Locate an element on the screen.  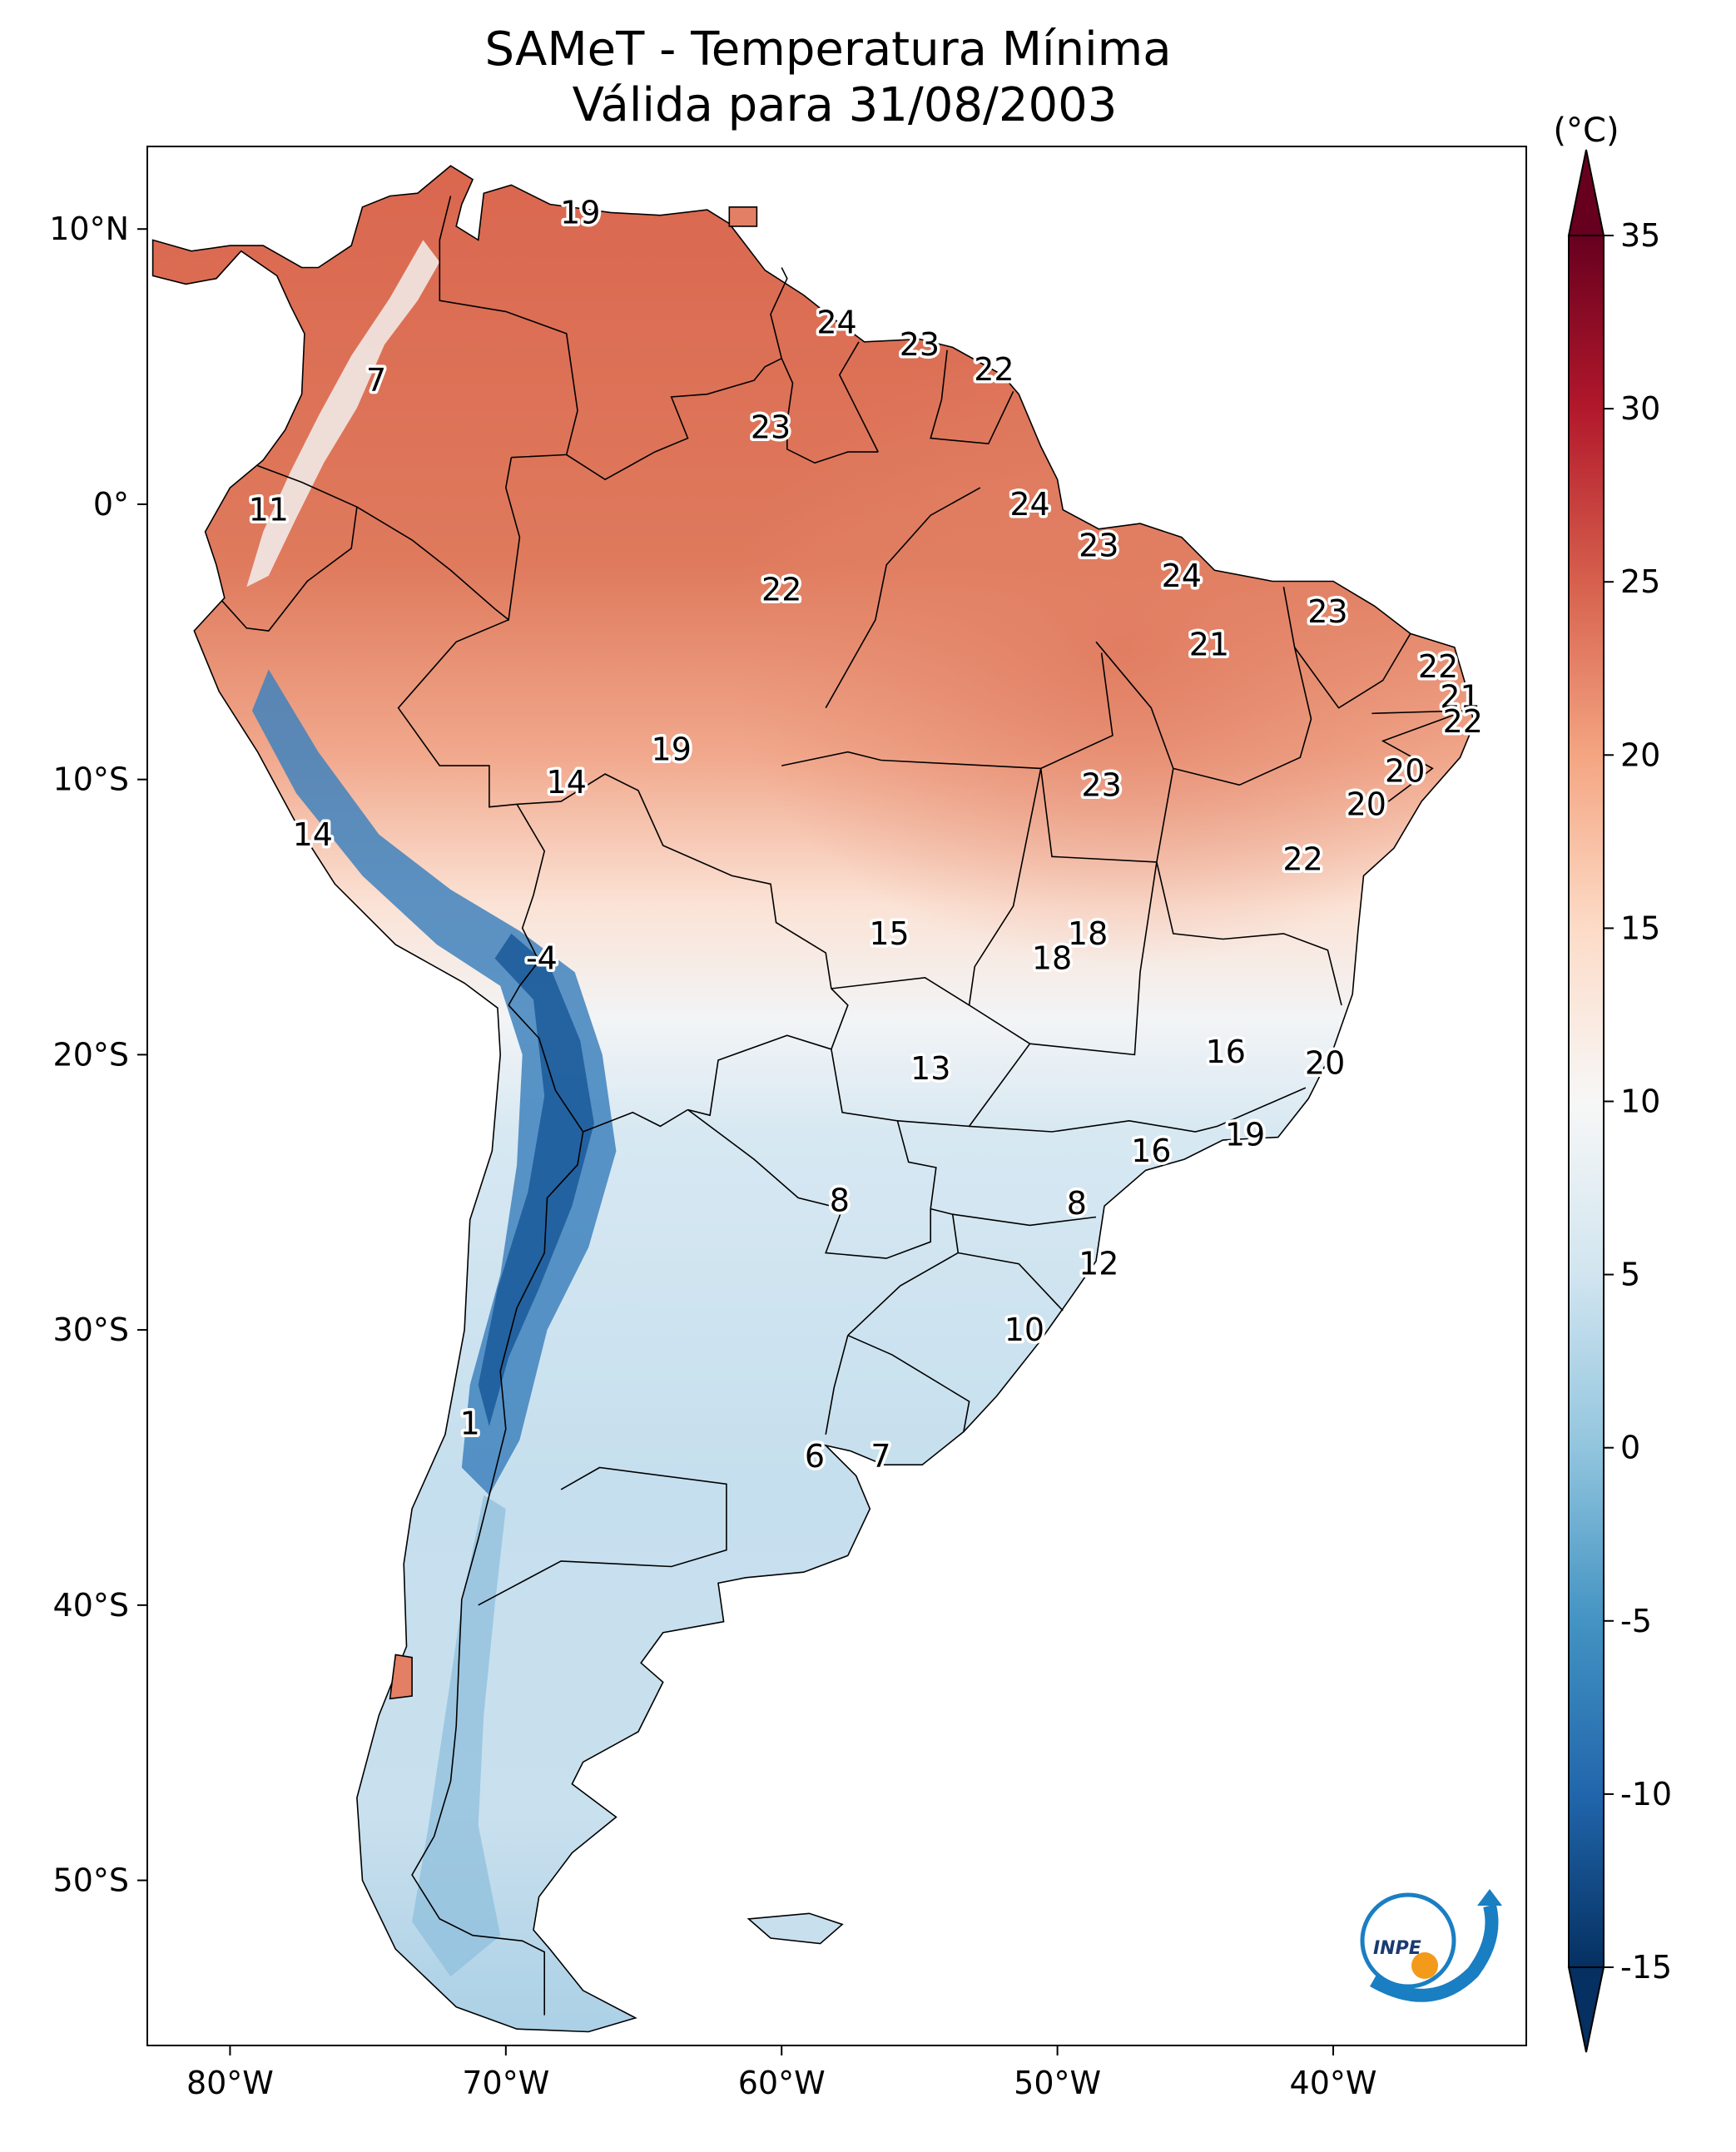
border-peru-bolivia is located at coordinates (527, 904).